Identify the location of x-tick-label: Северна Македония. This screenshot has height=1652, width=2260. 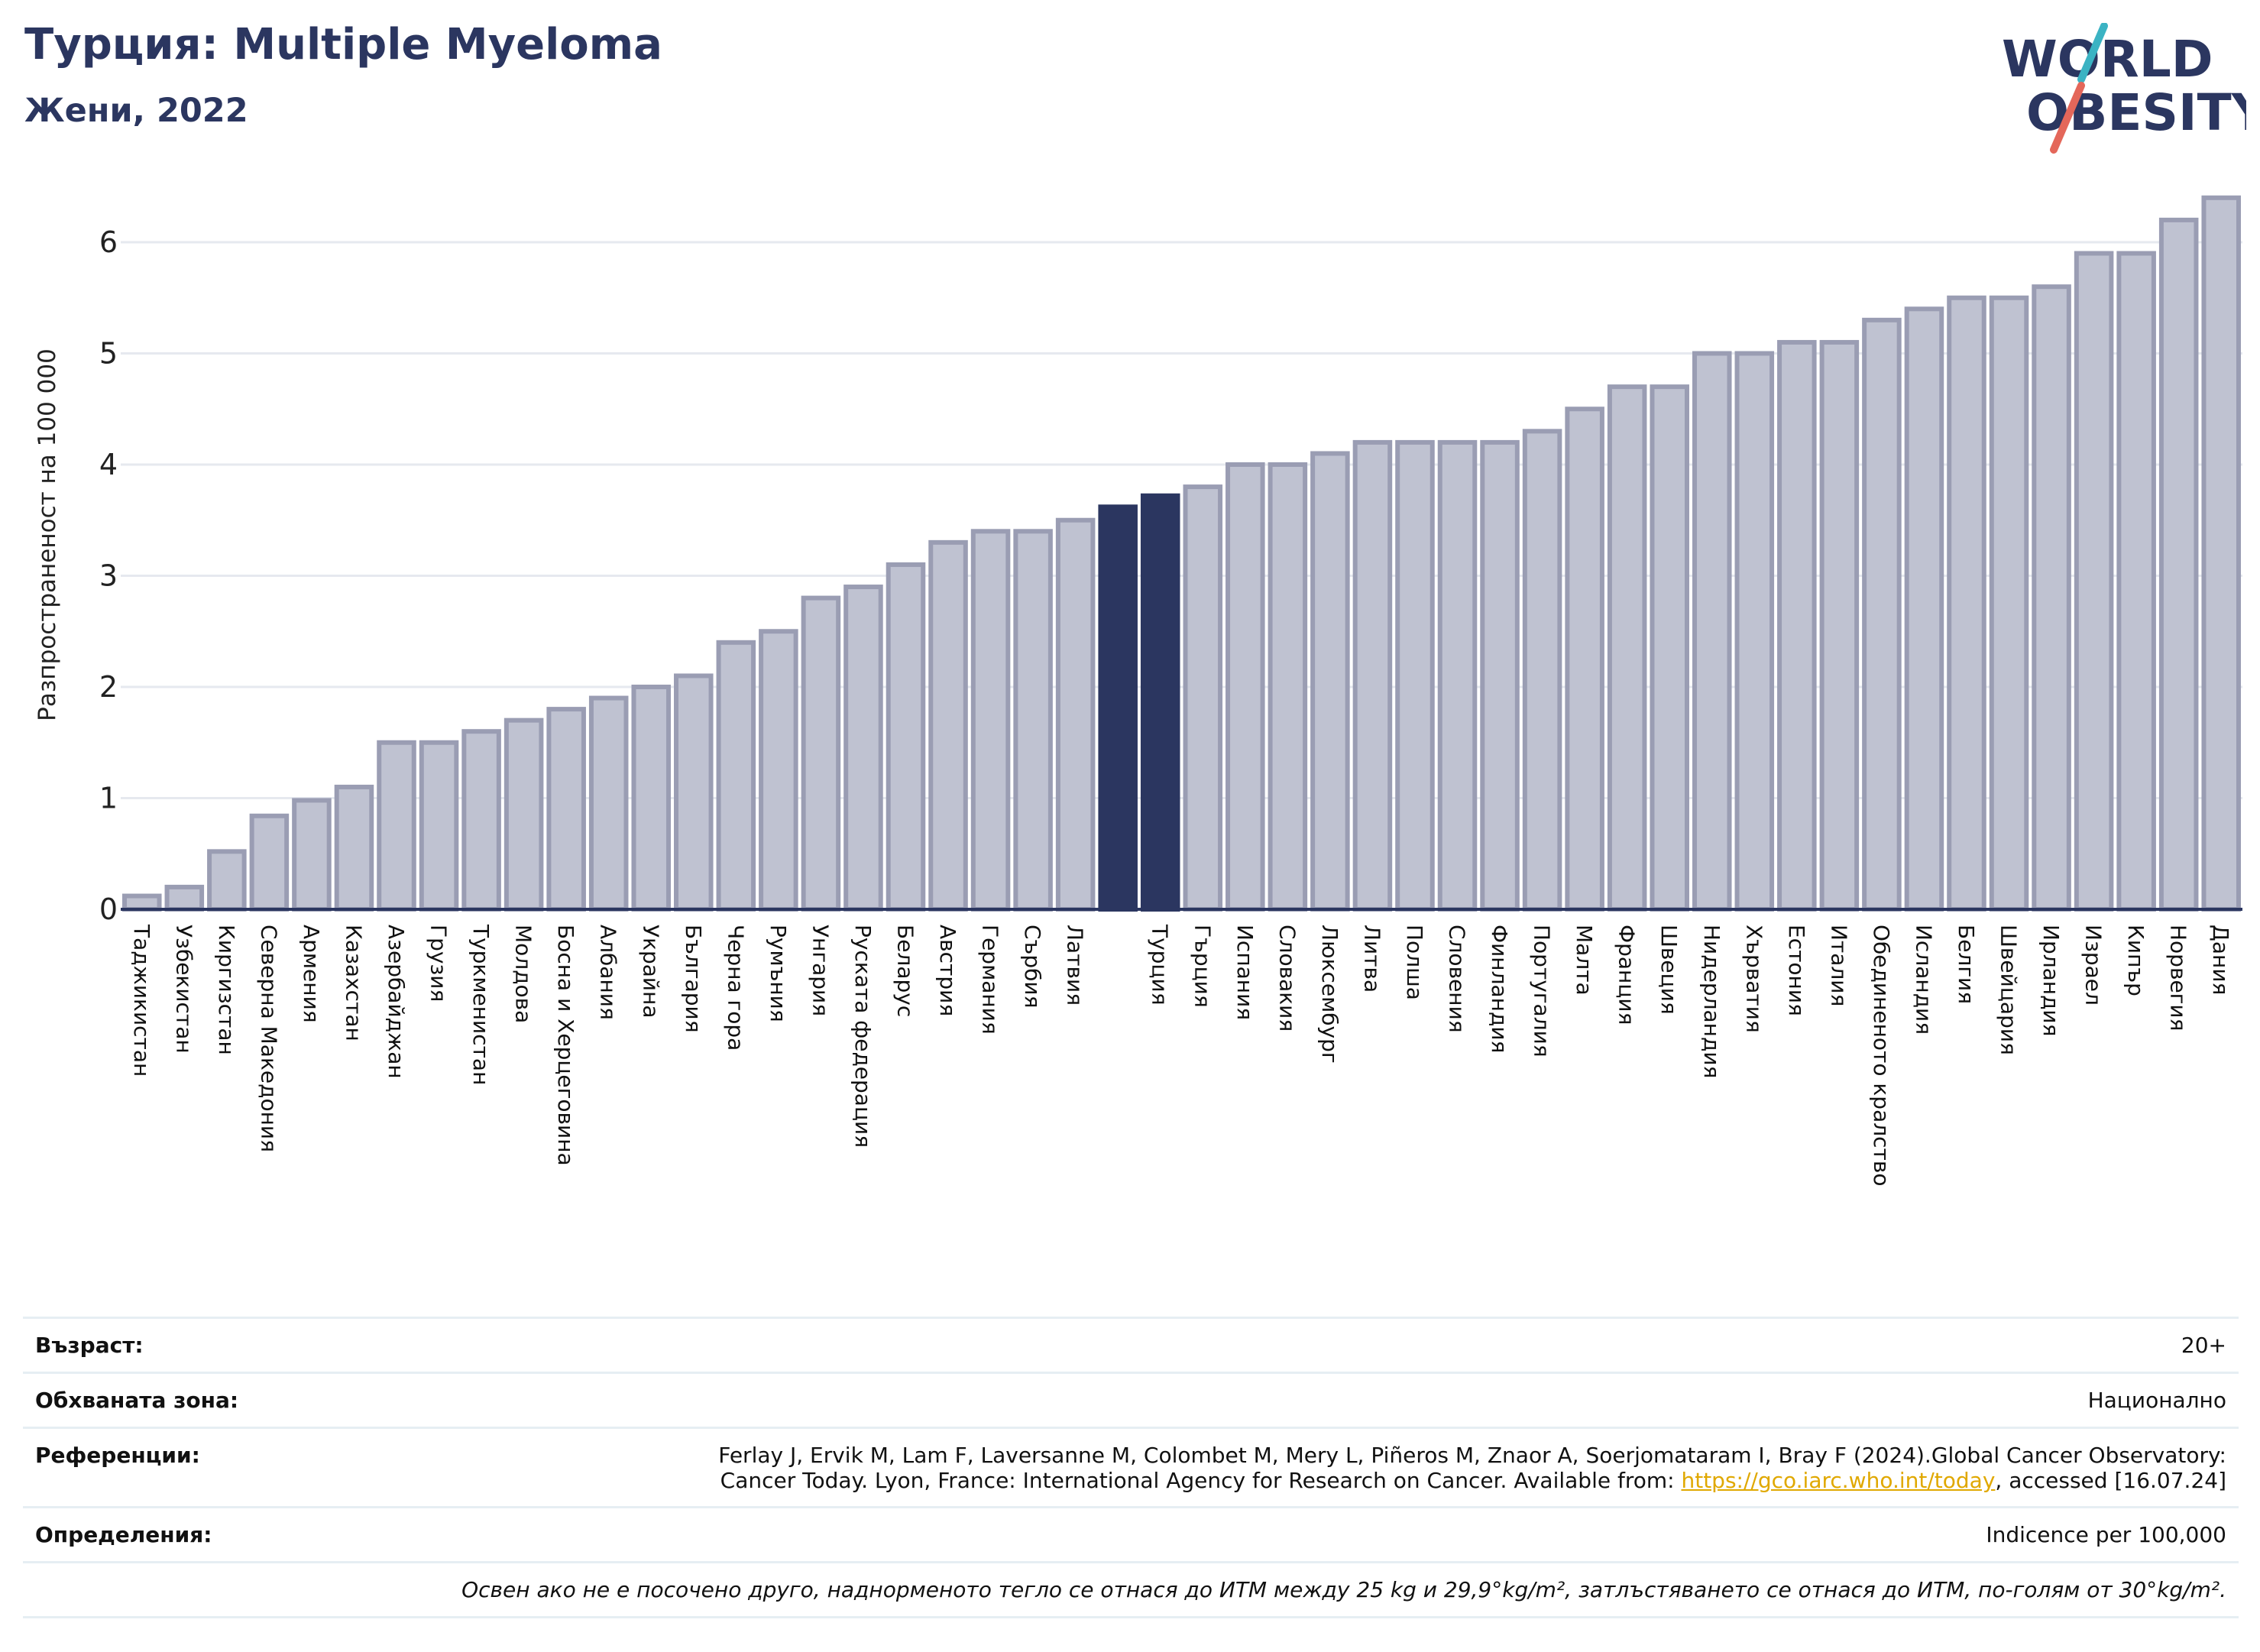
(268, 1038).